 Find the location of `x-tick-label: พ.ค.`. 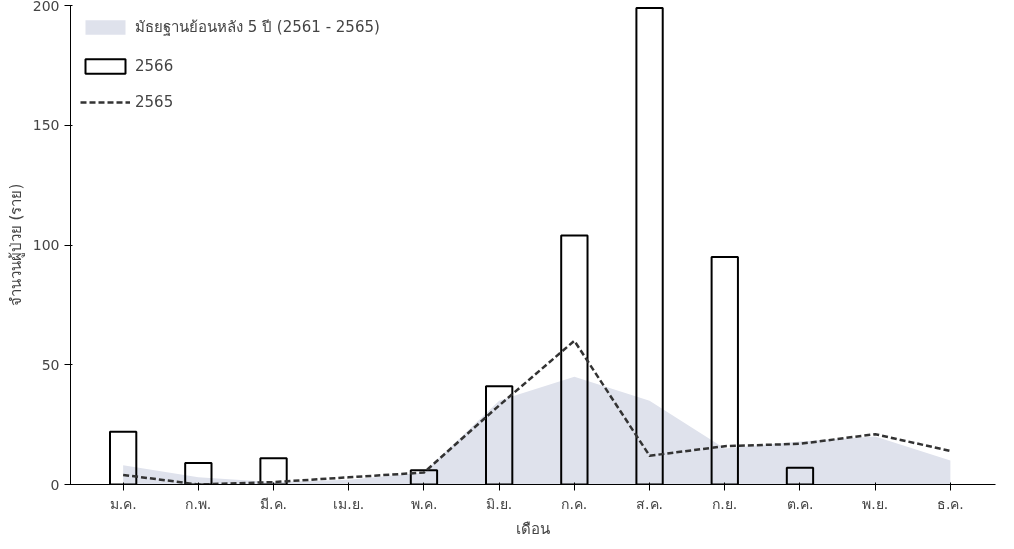

x-tick-label: พ.ค. is located at coordinates (424, 503).